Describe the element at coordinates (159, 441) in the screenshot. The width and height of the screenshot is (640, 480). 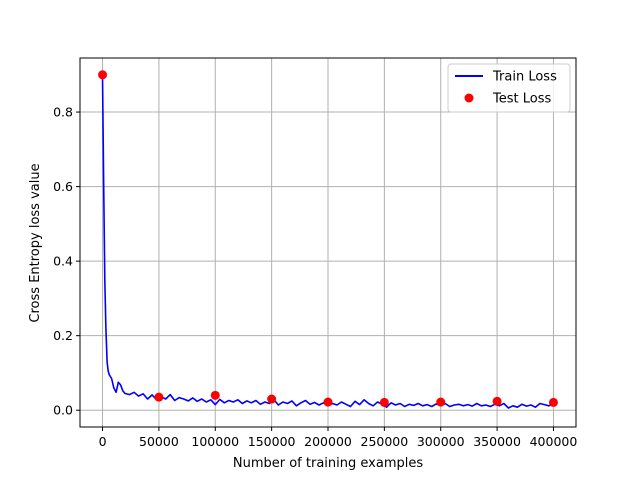
I see `x-tick-label: 50000` at that location.